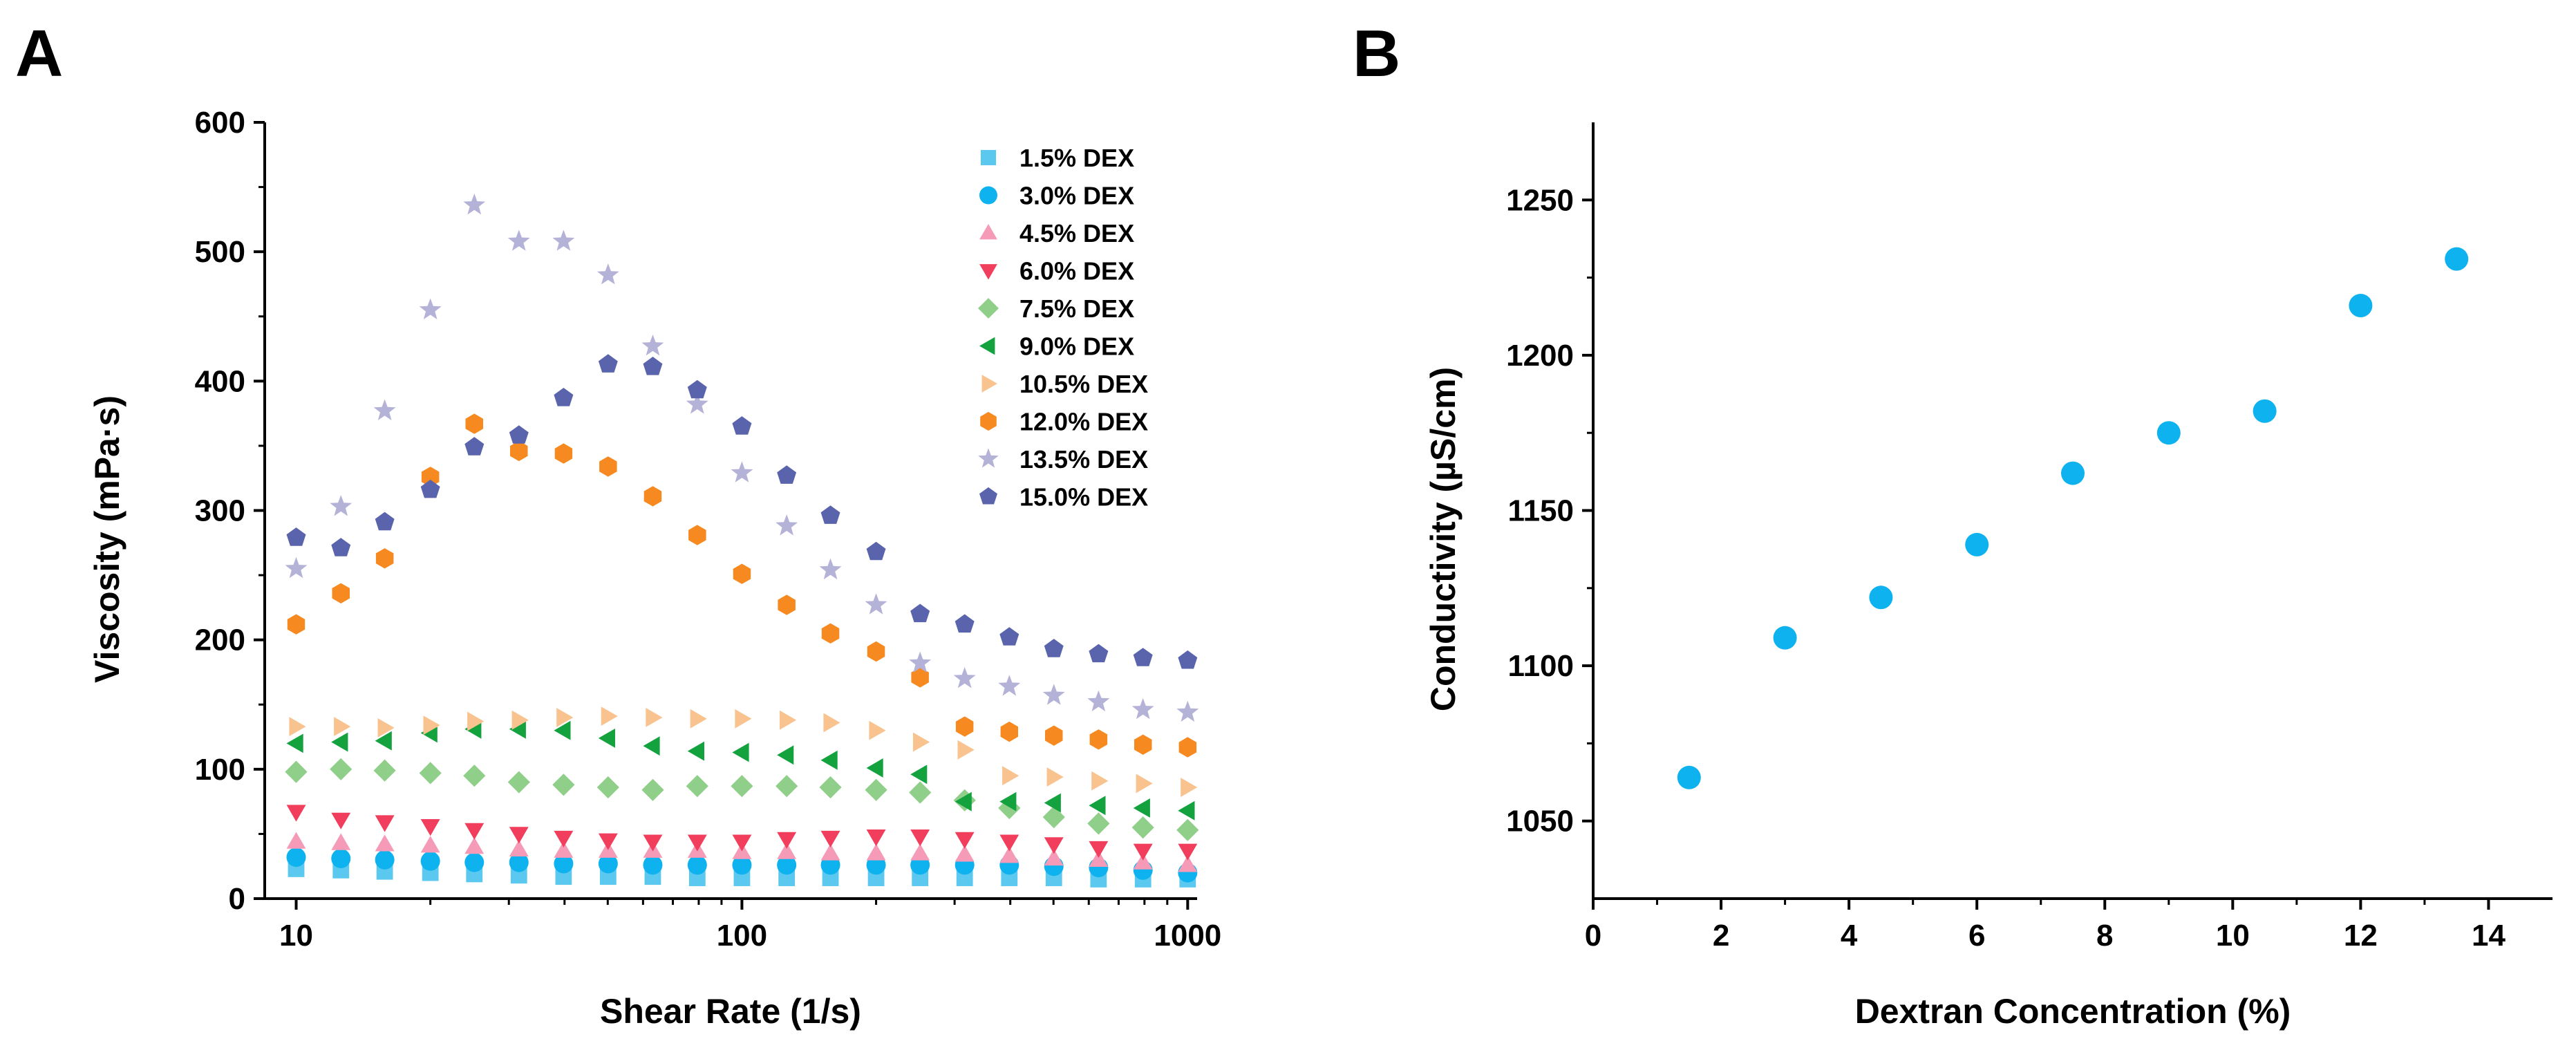 This screenshot has height=1050, width=2576. What do you see at coordinates (220, 640) in the screenshot?
I see `panel-a-y-tick-label: 200` at bounding box center [220, 640].